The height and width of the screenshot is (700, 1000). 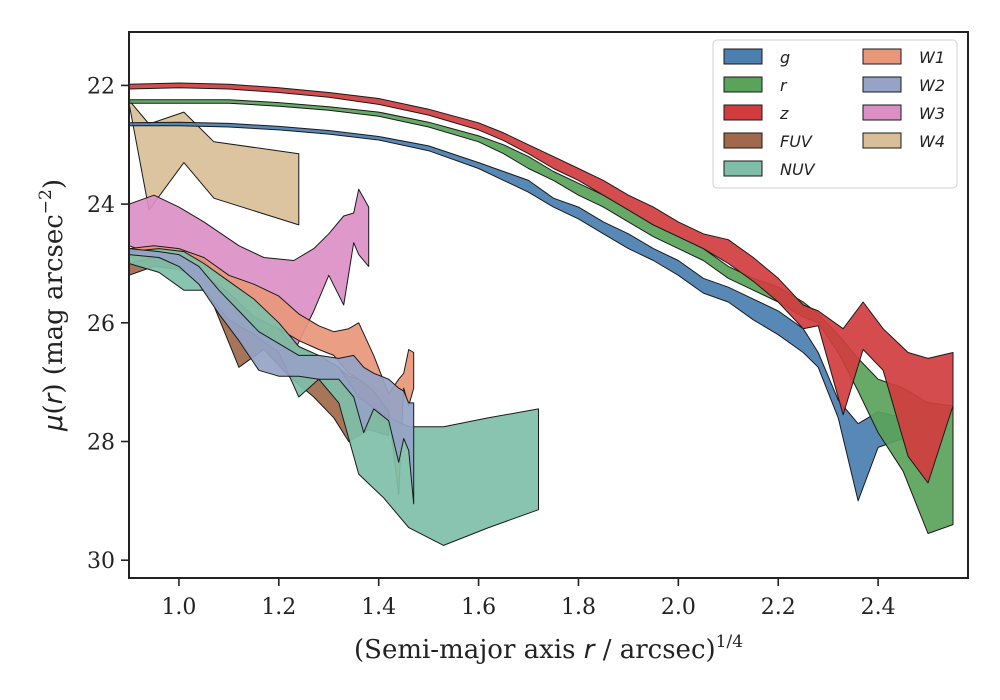 What do you see at coordinates (778, 607) in the screenshot?
I see `x-tick-label: 2.2` at bounding box center [778, 607].